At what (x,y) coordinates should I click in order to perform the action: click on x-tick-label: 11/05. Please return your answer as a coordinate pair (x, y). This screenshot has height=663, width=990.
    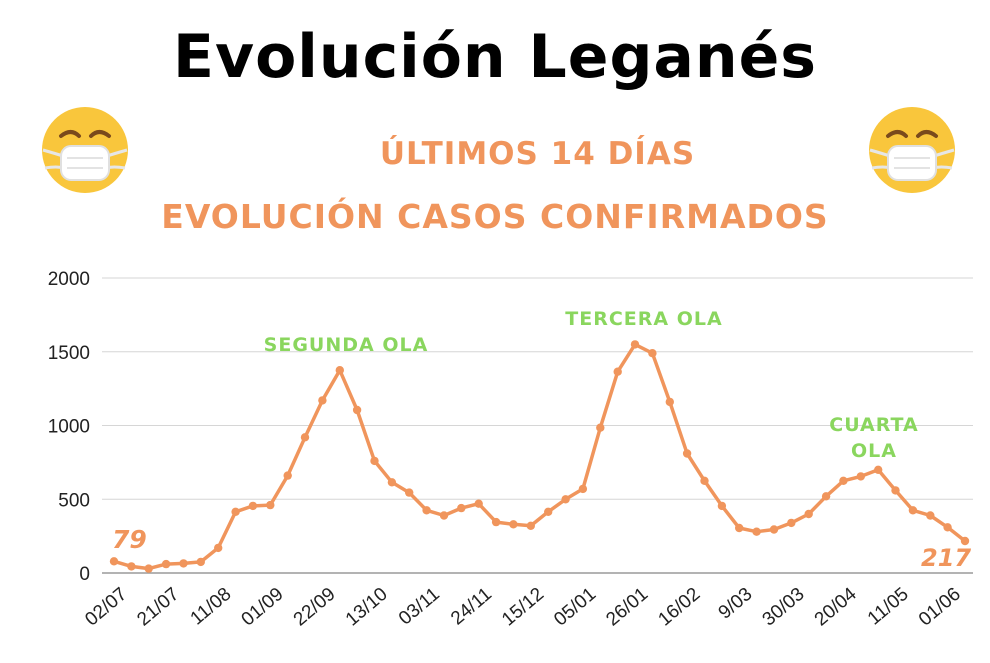
    Looking at the image, I should click on (888, 607).